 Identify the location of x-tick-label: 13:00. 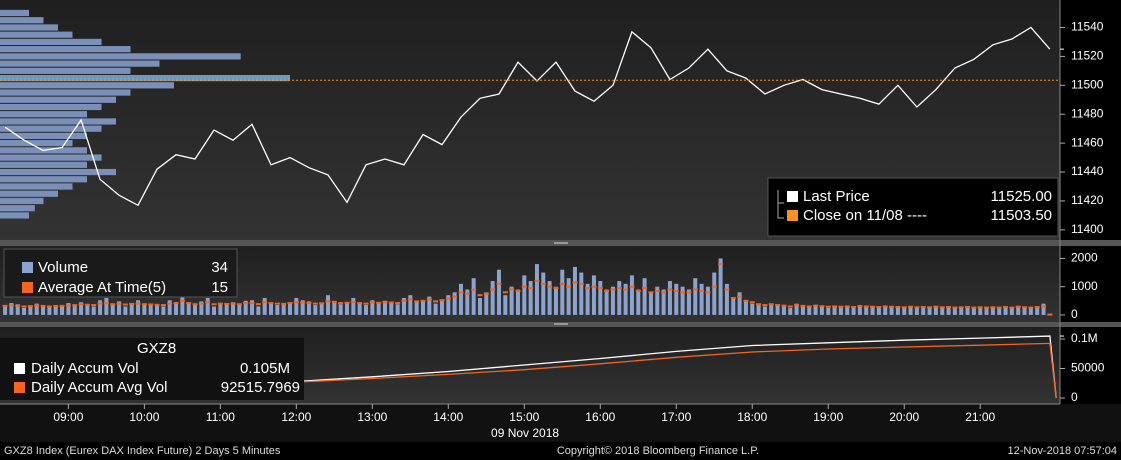
(372, 417).